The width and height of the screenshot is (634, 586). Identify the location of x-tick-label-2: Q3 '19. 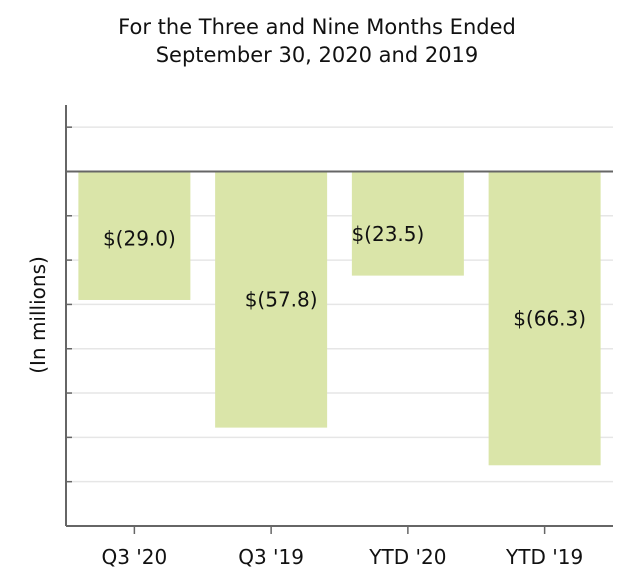
(271, 557).